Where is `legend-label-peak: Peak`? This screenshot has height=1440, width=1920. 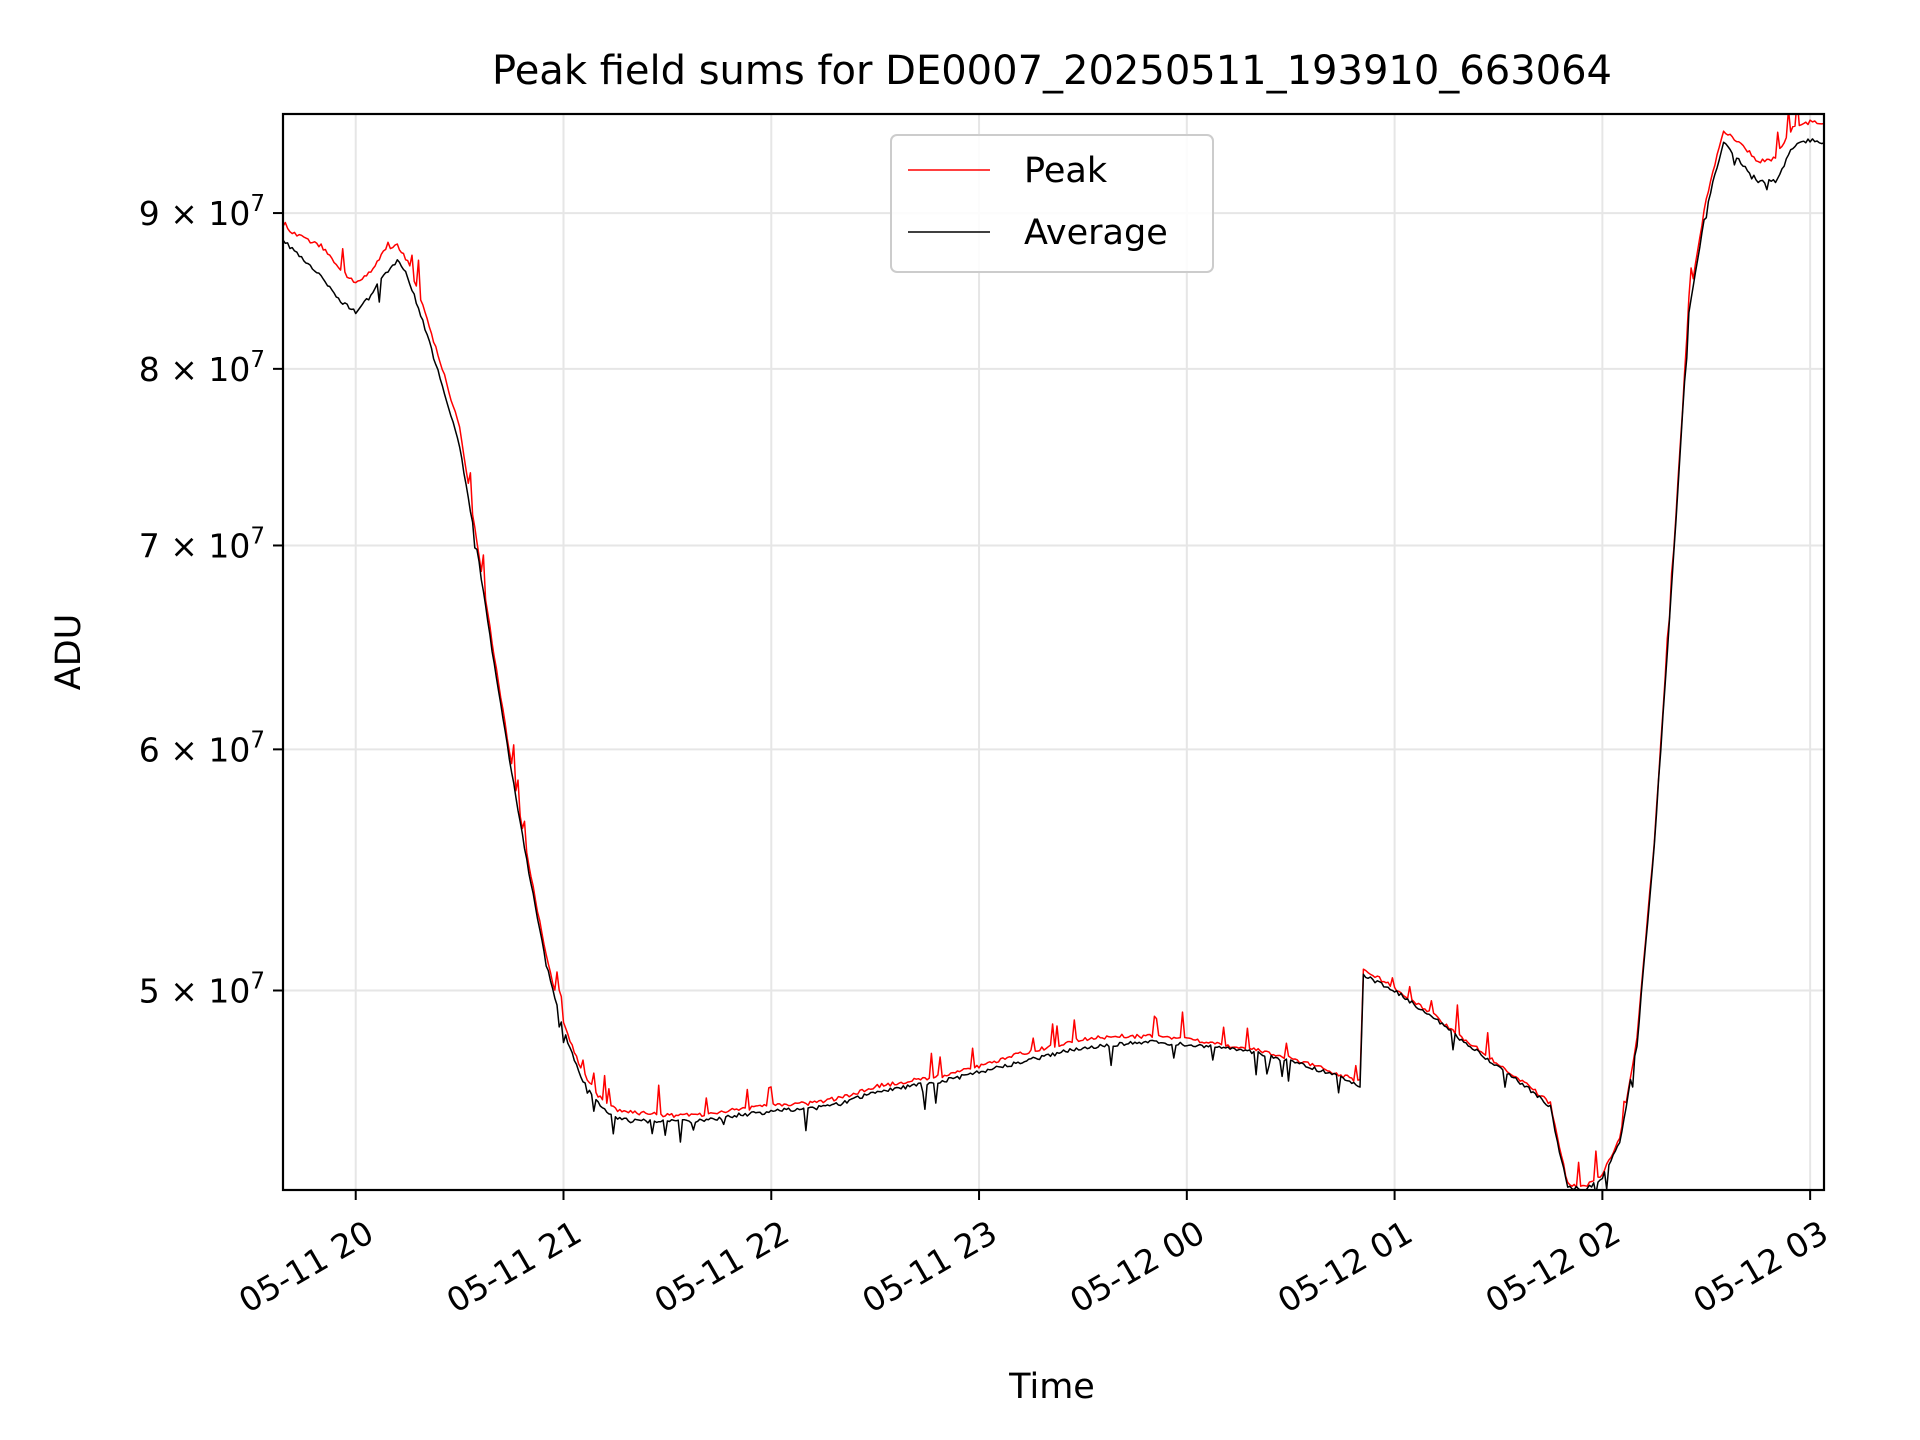 legend-label-peak: Peak is located at coordinates (1066, 171).